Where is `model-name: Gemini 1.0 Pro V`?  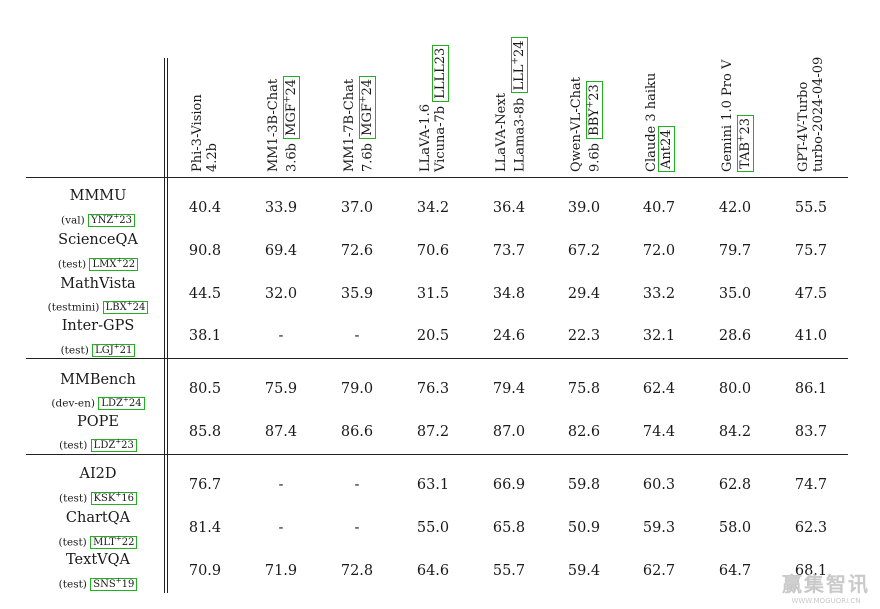 model-name: Gemini 1.0 Pro V is located at coordinates (727, 115).